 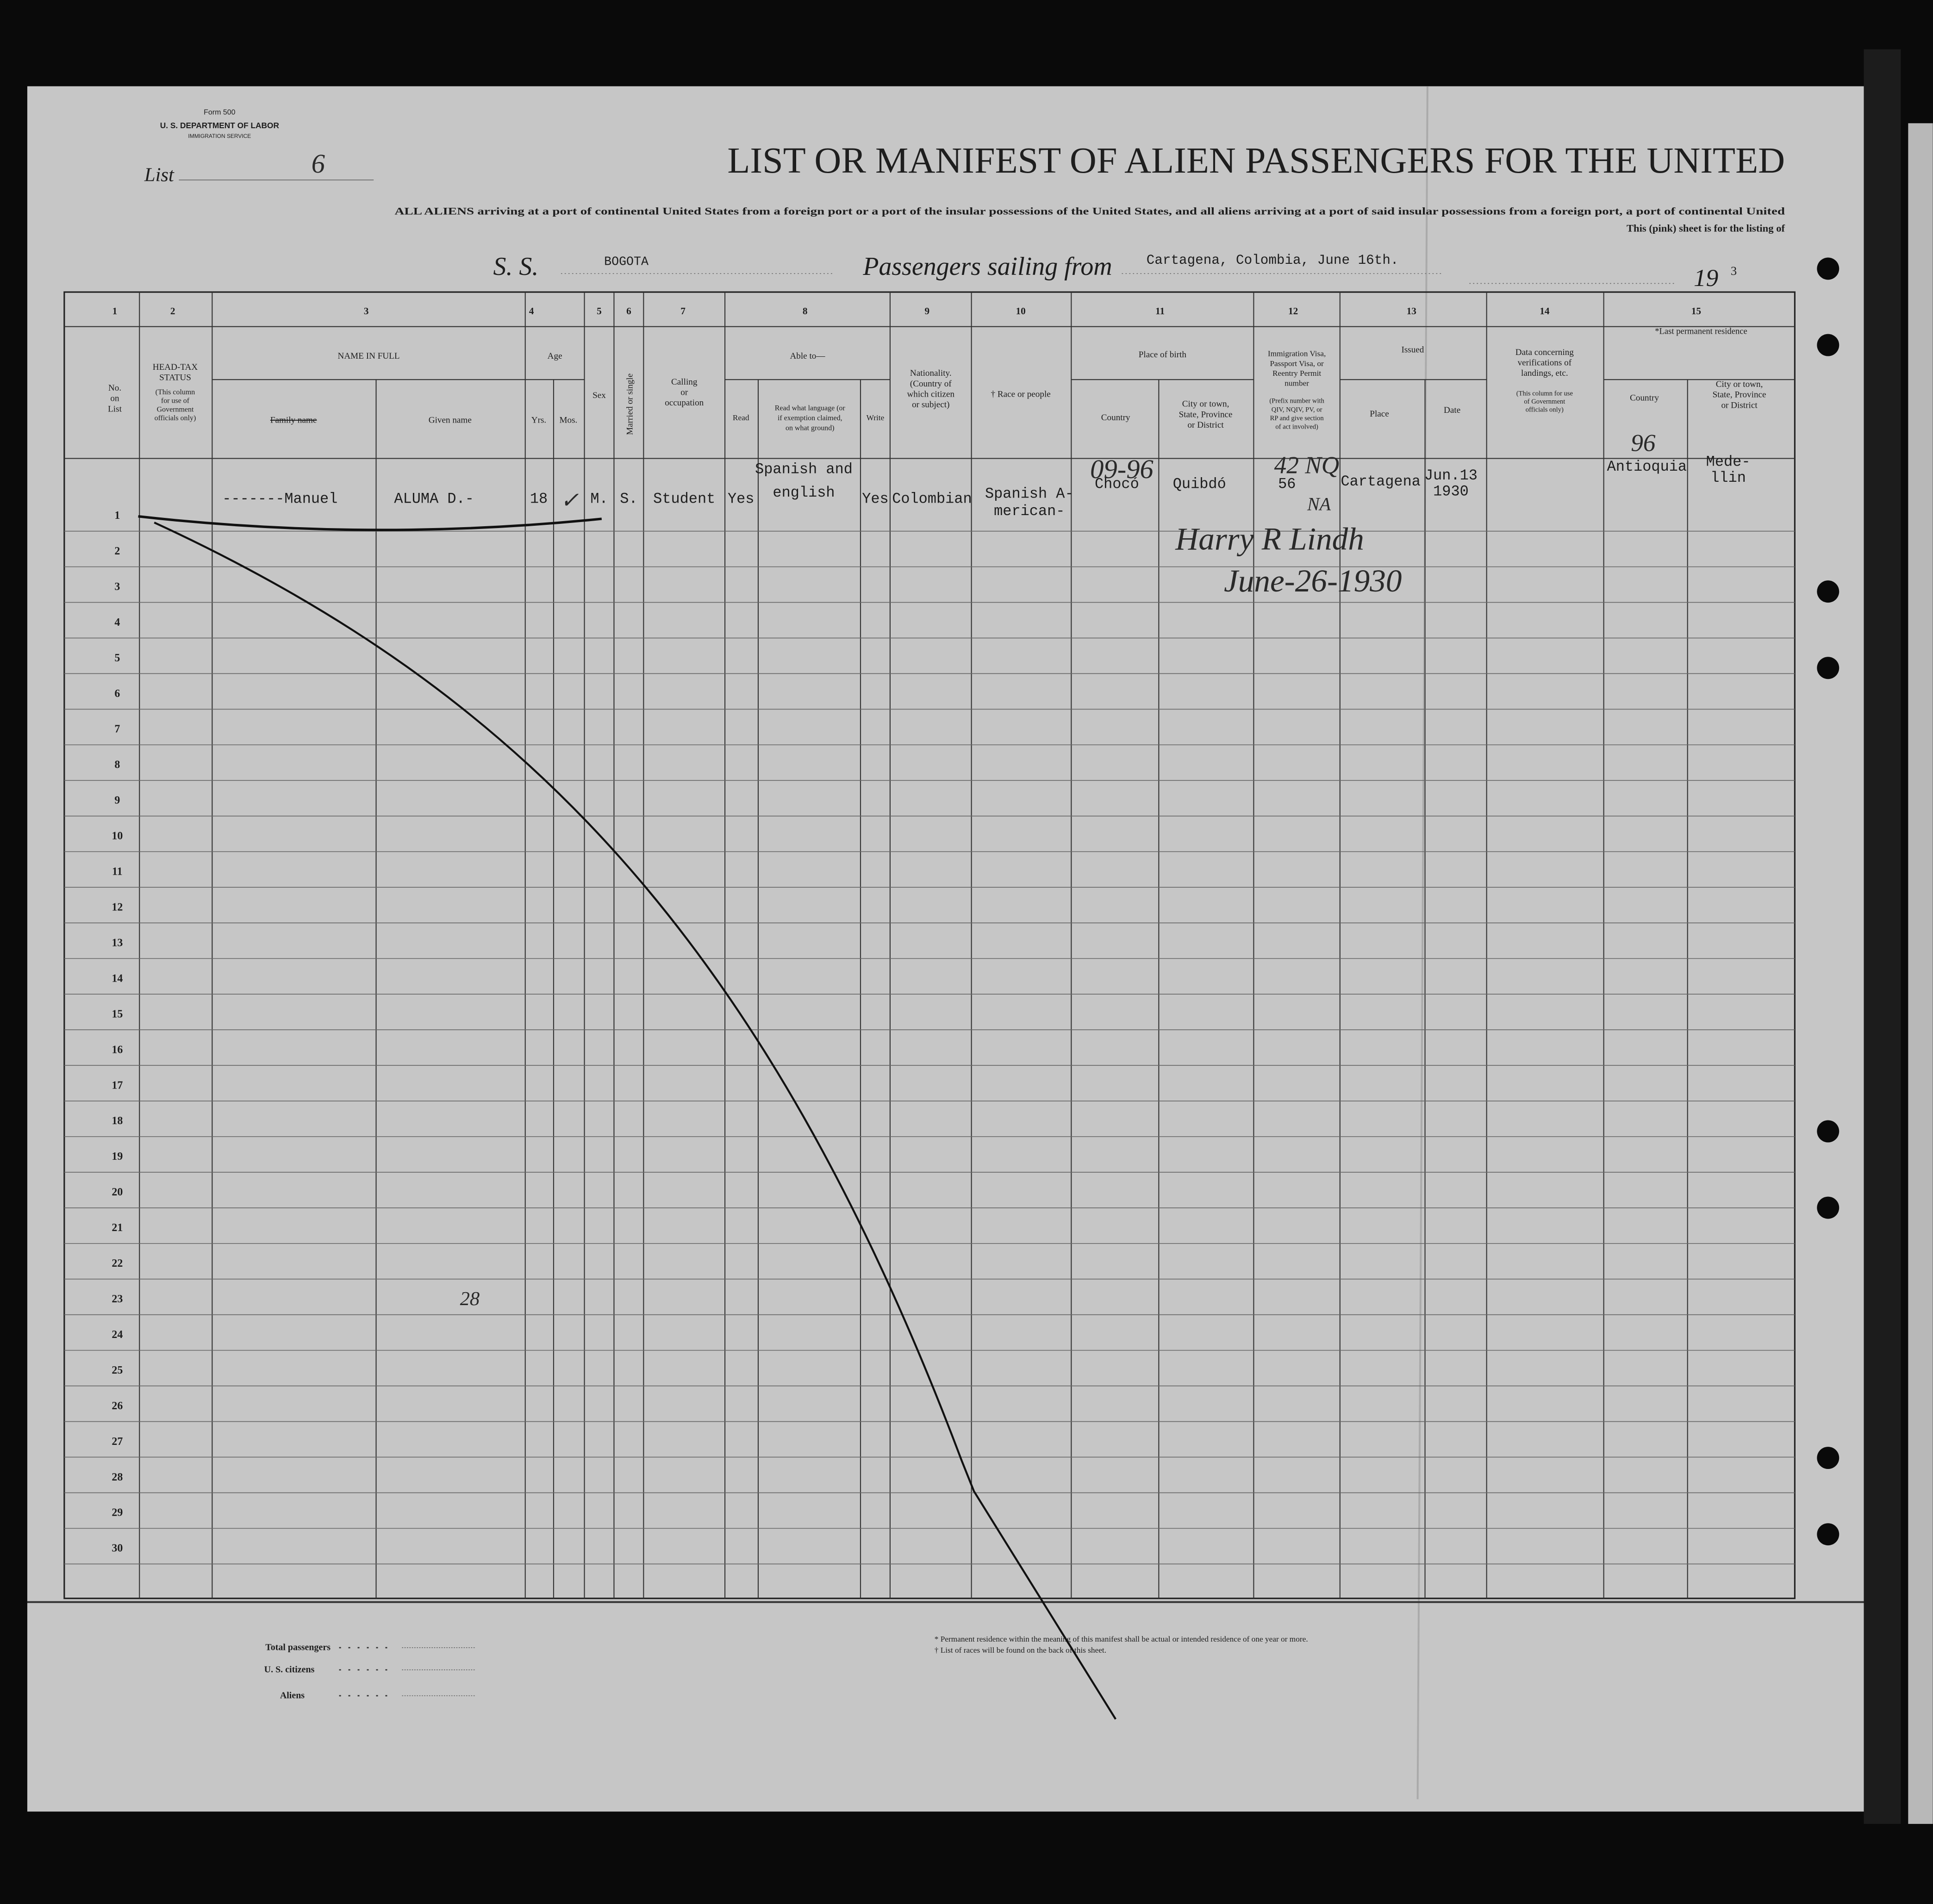 What do you see at coordinates (1706, 278) in the screenshot?
I see `year-label: 19` at bounding box center [1706, 278].